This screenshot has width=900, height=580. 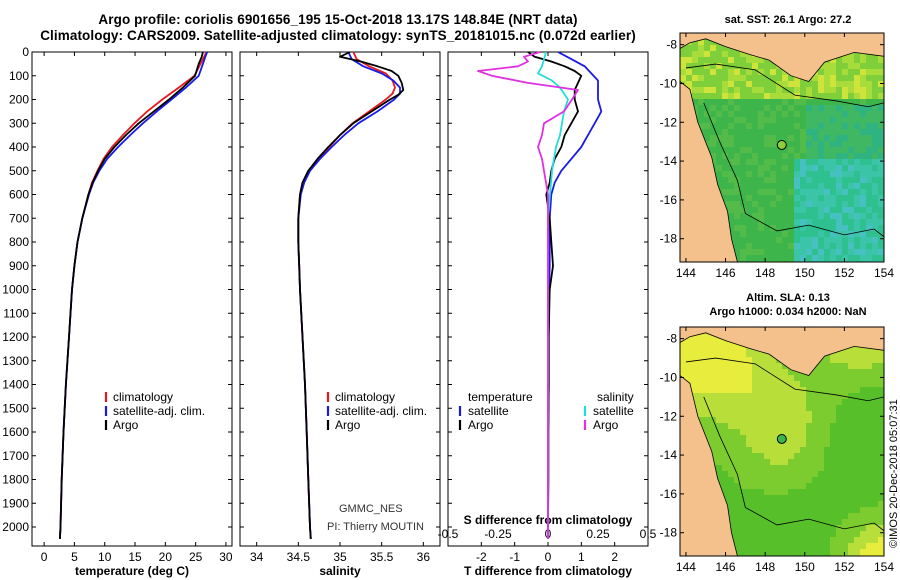 What do you see at coordinates (15, 456) in the screenshot?
I see `depth-tick-label: 1700` at bounding box center [15, 456].